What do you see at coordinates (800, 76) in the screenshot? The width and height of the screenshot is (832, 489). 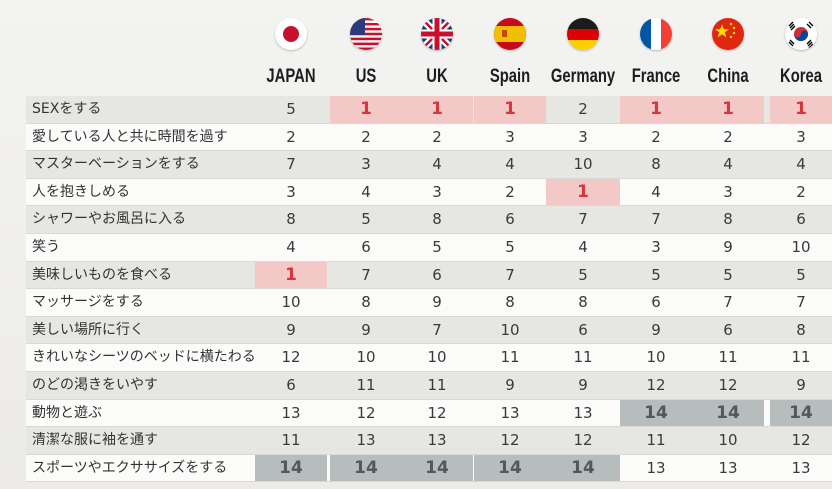 I see `country-header: Korea` at bounding box center [800, 76].